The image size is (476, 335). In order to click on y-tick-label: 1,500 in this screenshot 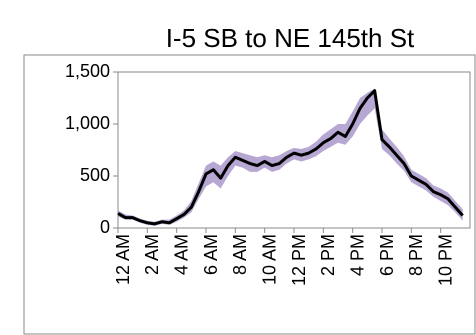, I will do `click(87, 71)`.